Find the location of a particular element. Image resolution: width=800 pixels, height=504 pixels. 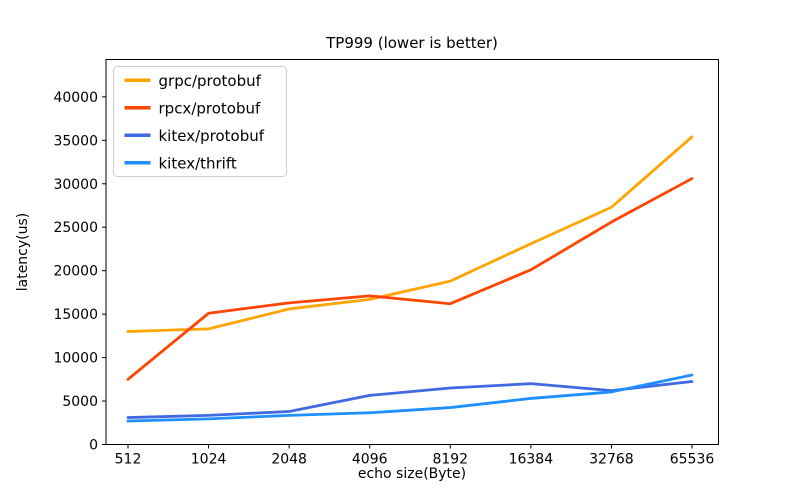

legend-label: kitex/thrift is located at coordinates (198, 163).